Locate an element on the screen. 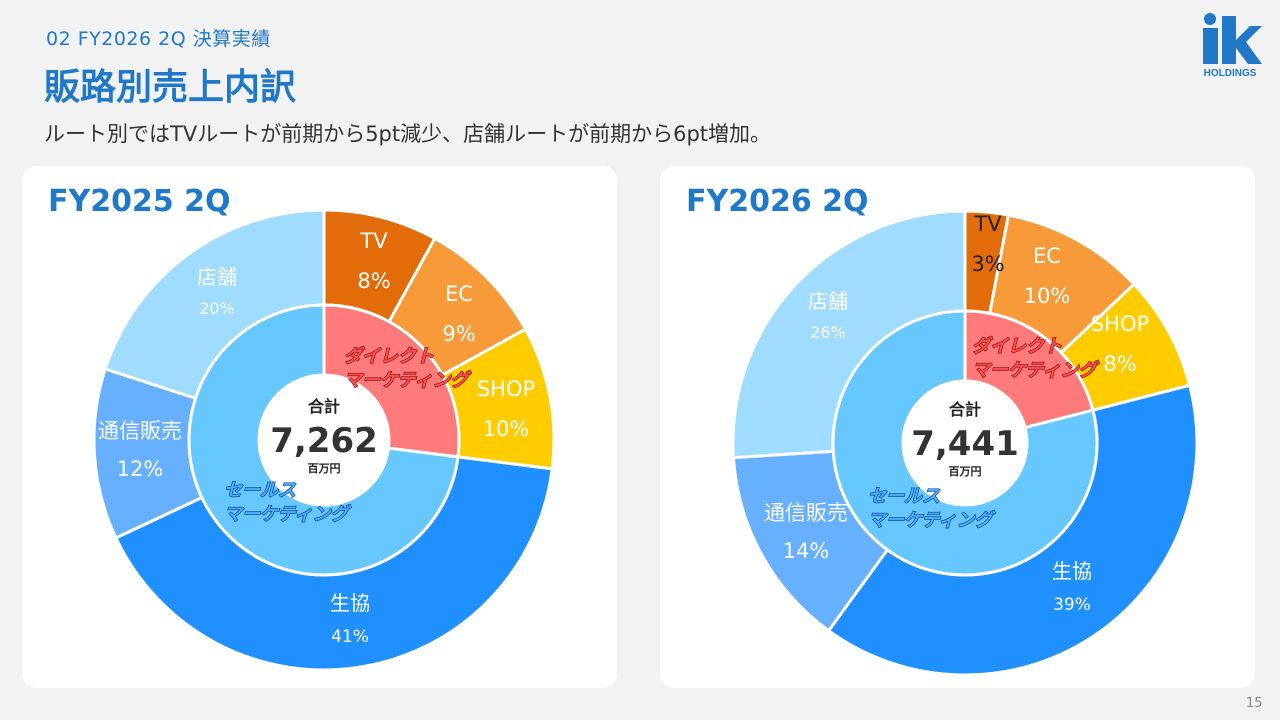  company-logo: HOLDINGS is located at coordinates (1230, 45).